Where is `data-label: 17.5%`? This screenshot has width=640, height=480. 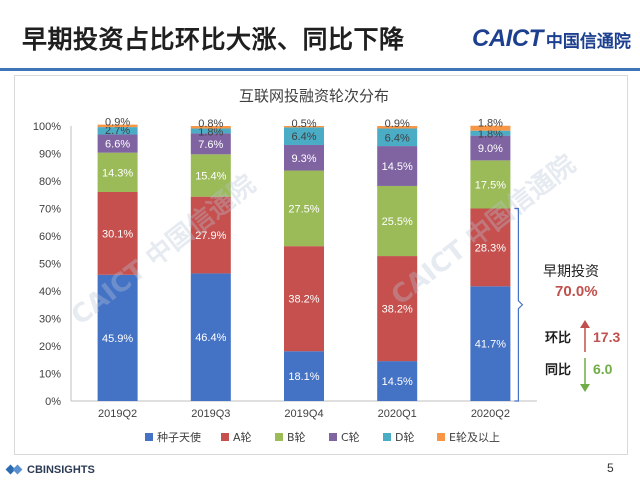
data-label: 17.5% is located at coordinates (490, 185).